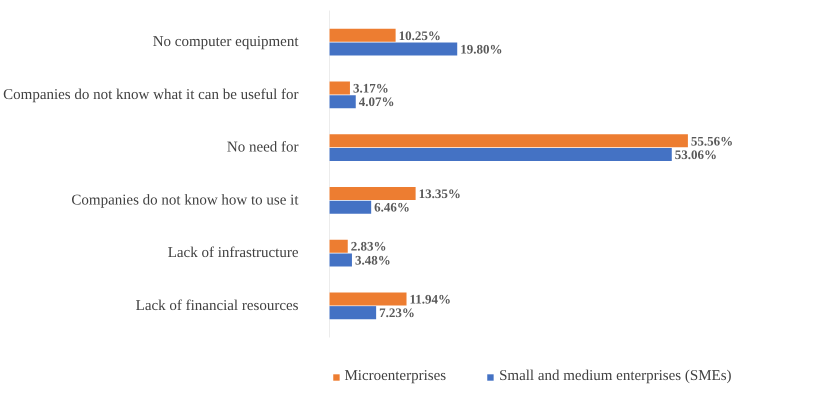 The width and height of the screenshot is (818, 417). Describe the element at coordinates (439, 194) in the screenshot. I see `data-label: 13.35%` at that location.